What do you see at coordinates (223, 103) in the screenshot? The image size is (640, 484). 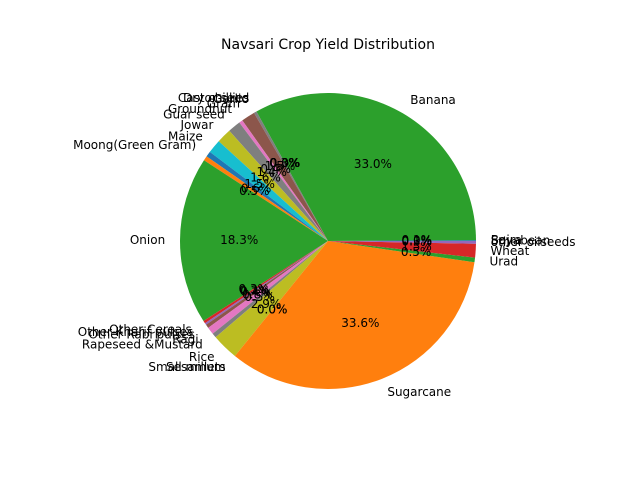 I see `slice-label-gram: Gram` at bounding box center [223, 103].